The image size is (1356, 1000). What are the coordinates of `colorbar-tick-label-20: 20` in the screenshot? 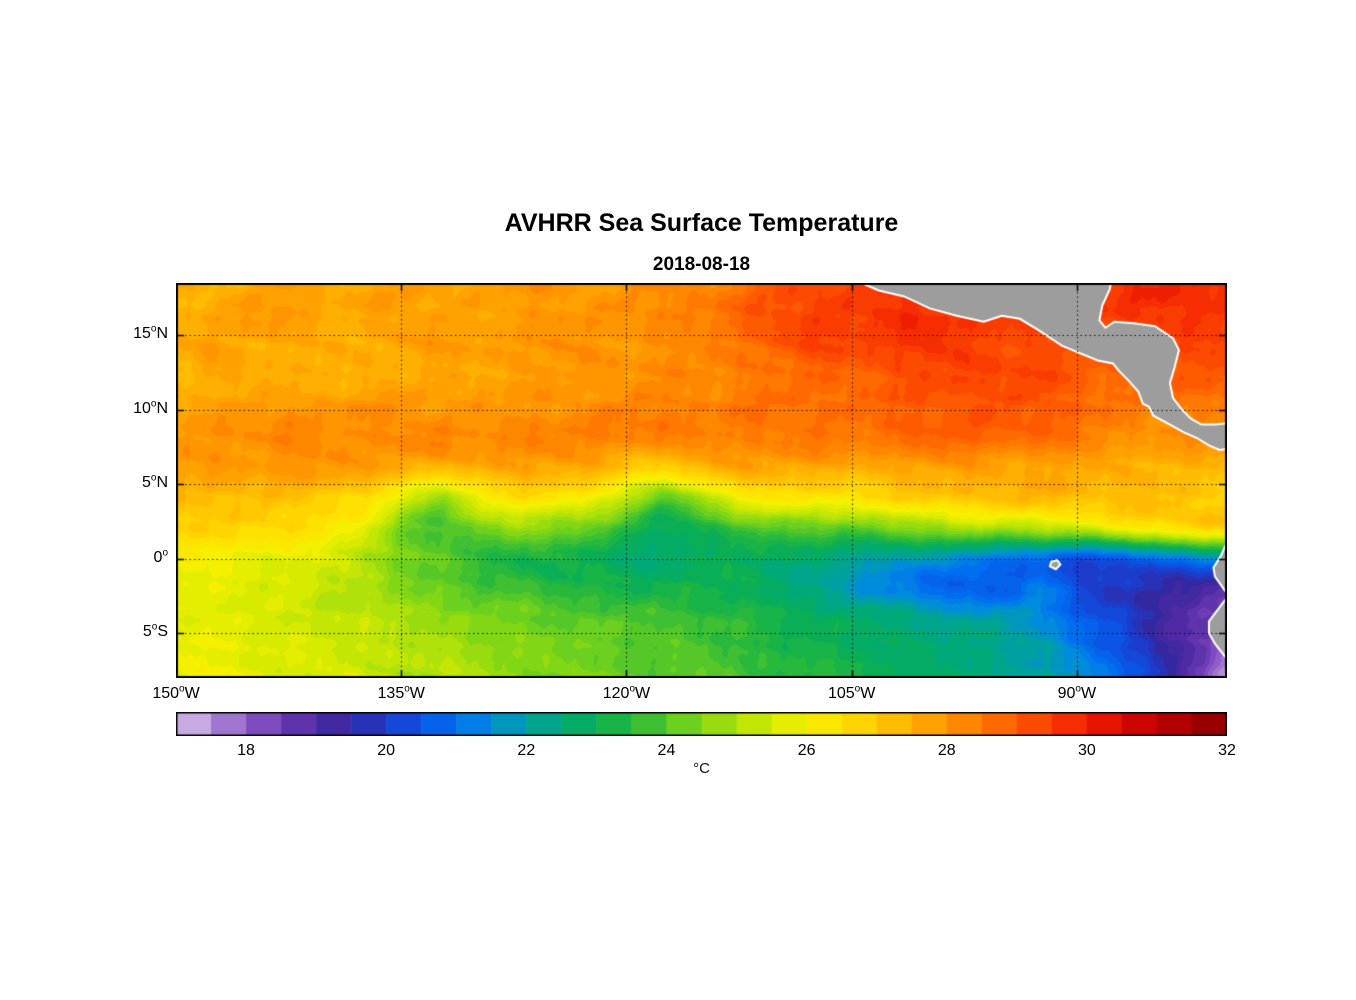 It's located at (386, 750).